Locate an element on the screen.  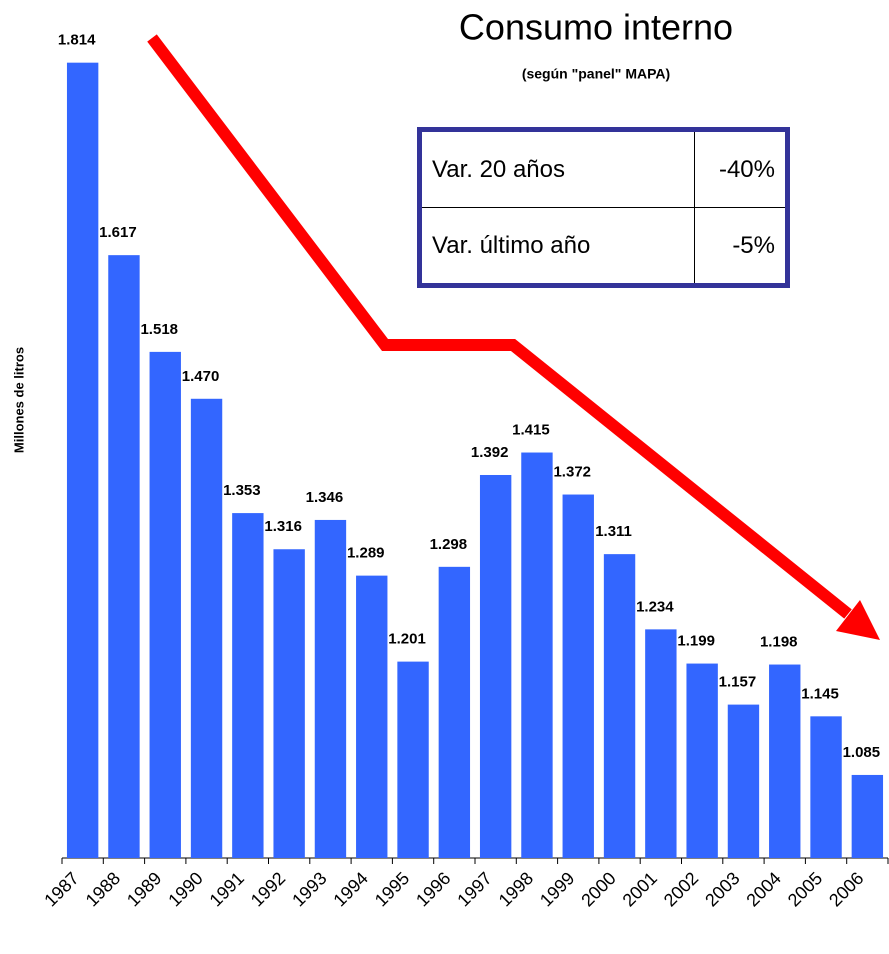
table-cell: Var. 20 años is located at coordinates (557, 168).